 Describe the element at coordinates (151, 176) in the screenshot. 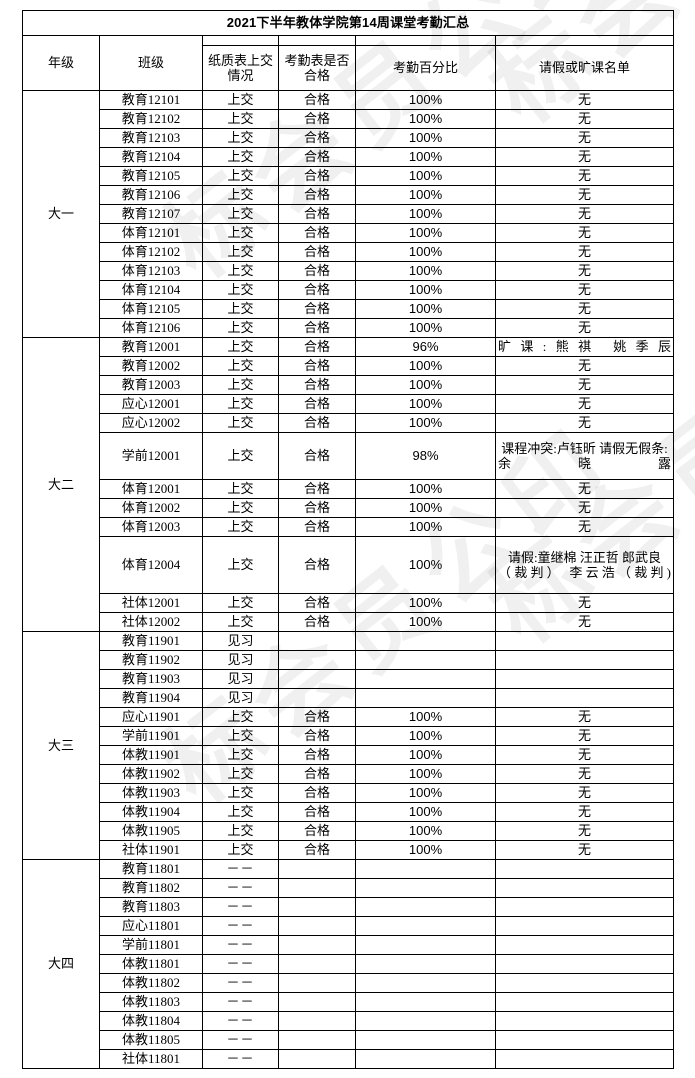

I see `class-name: 教育12105` at that location.